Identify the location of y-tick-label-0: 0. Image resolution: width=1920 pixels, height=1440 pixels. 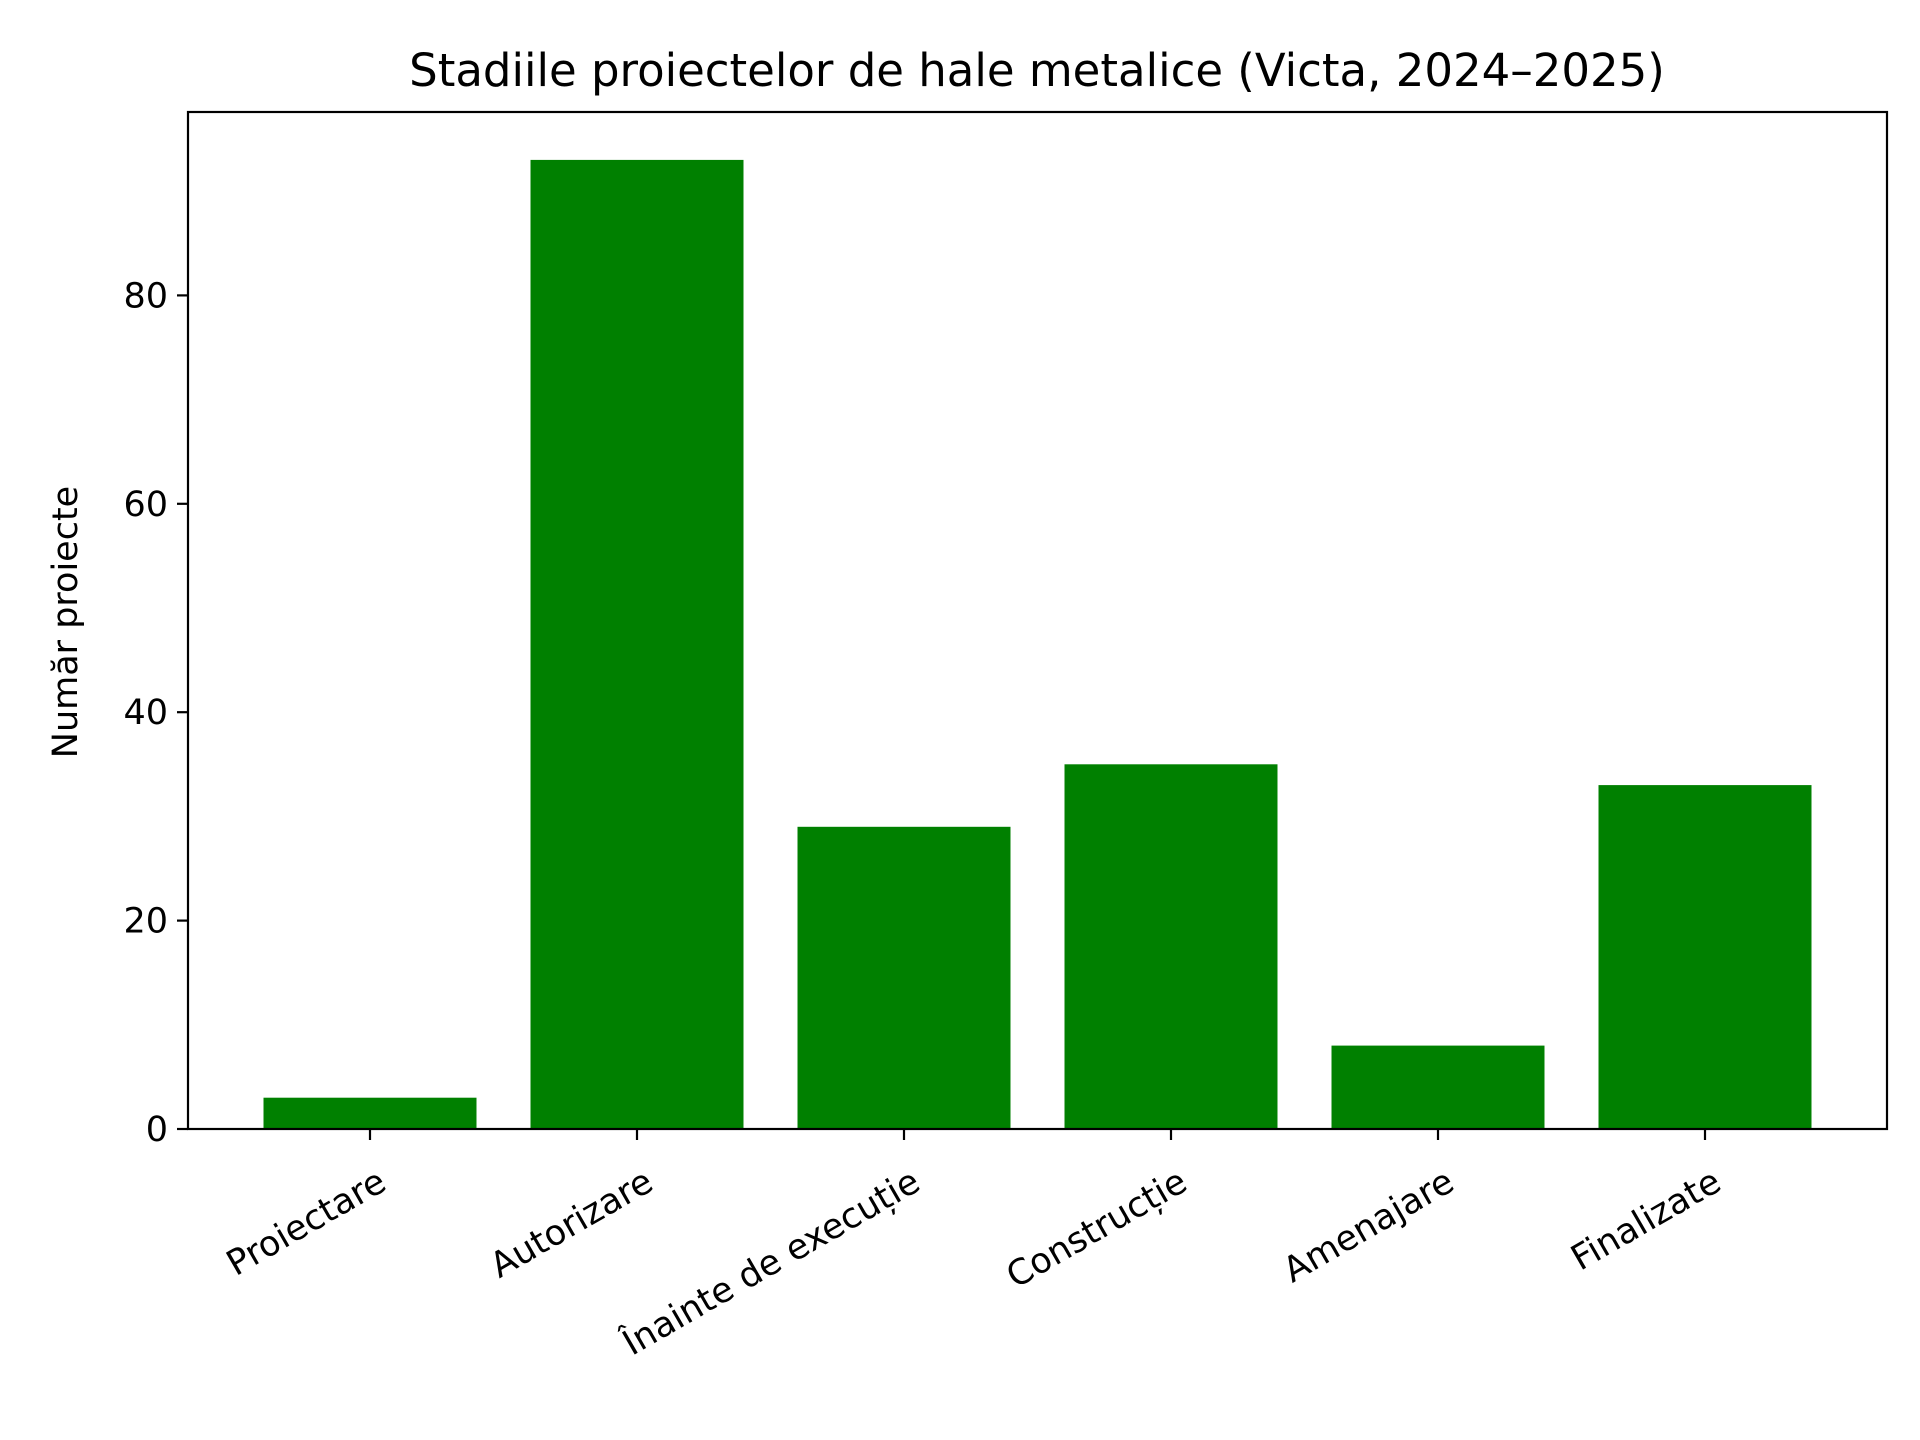
(157, 1130).